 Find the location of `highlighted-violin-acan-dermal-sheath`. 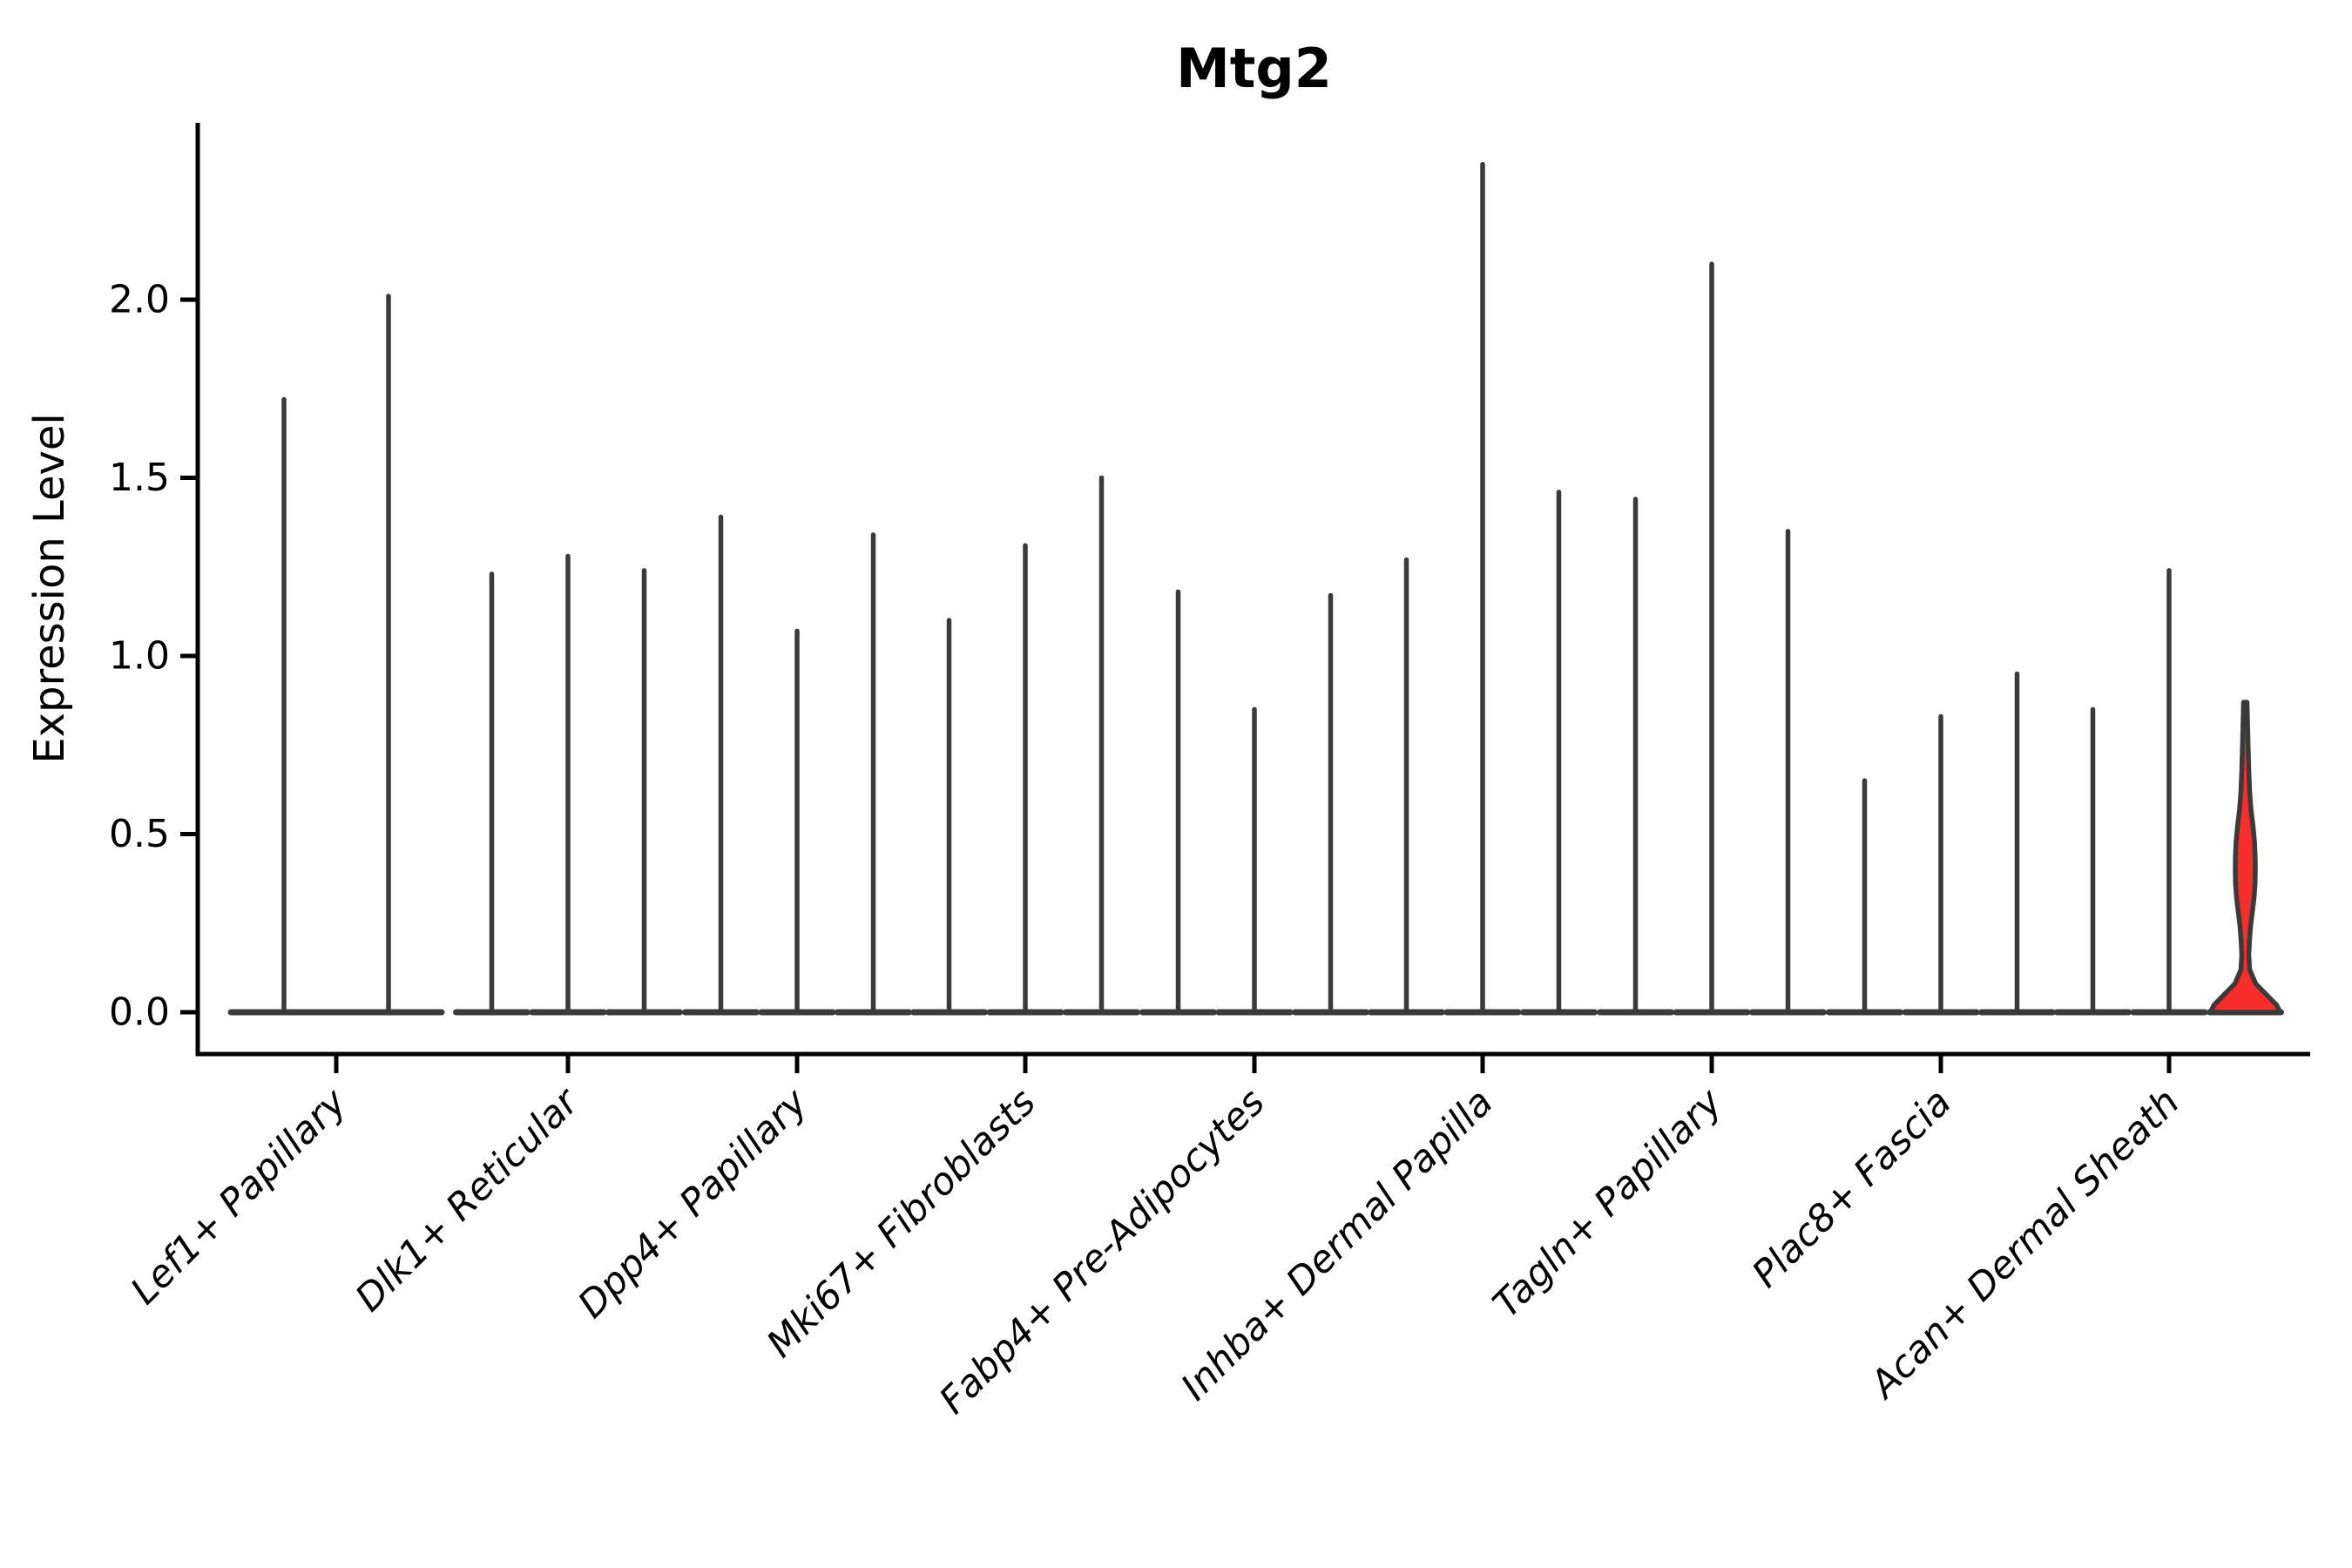

highlighted-violin-acan-dermal-sheath is located at coordinates (2245, 857).